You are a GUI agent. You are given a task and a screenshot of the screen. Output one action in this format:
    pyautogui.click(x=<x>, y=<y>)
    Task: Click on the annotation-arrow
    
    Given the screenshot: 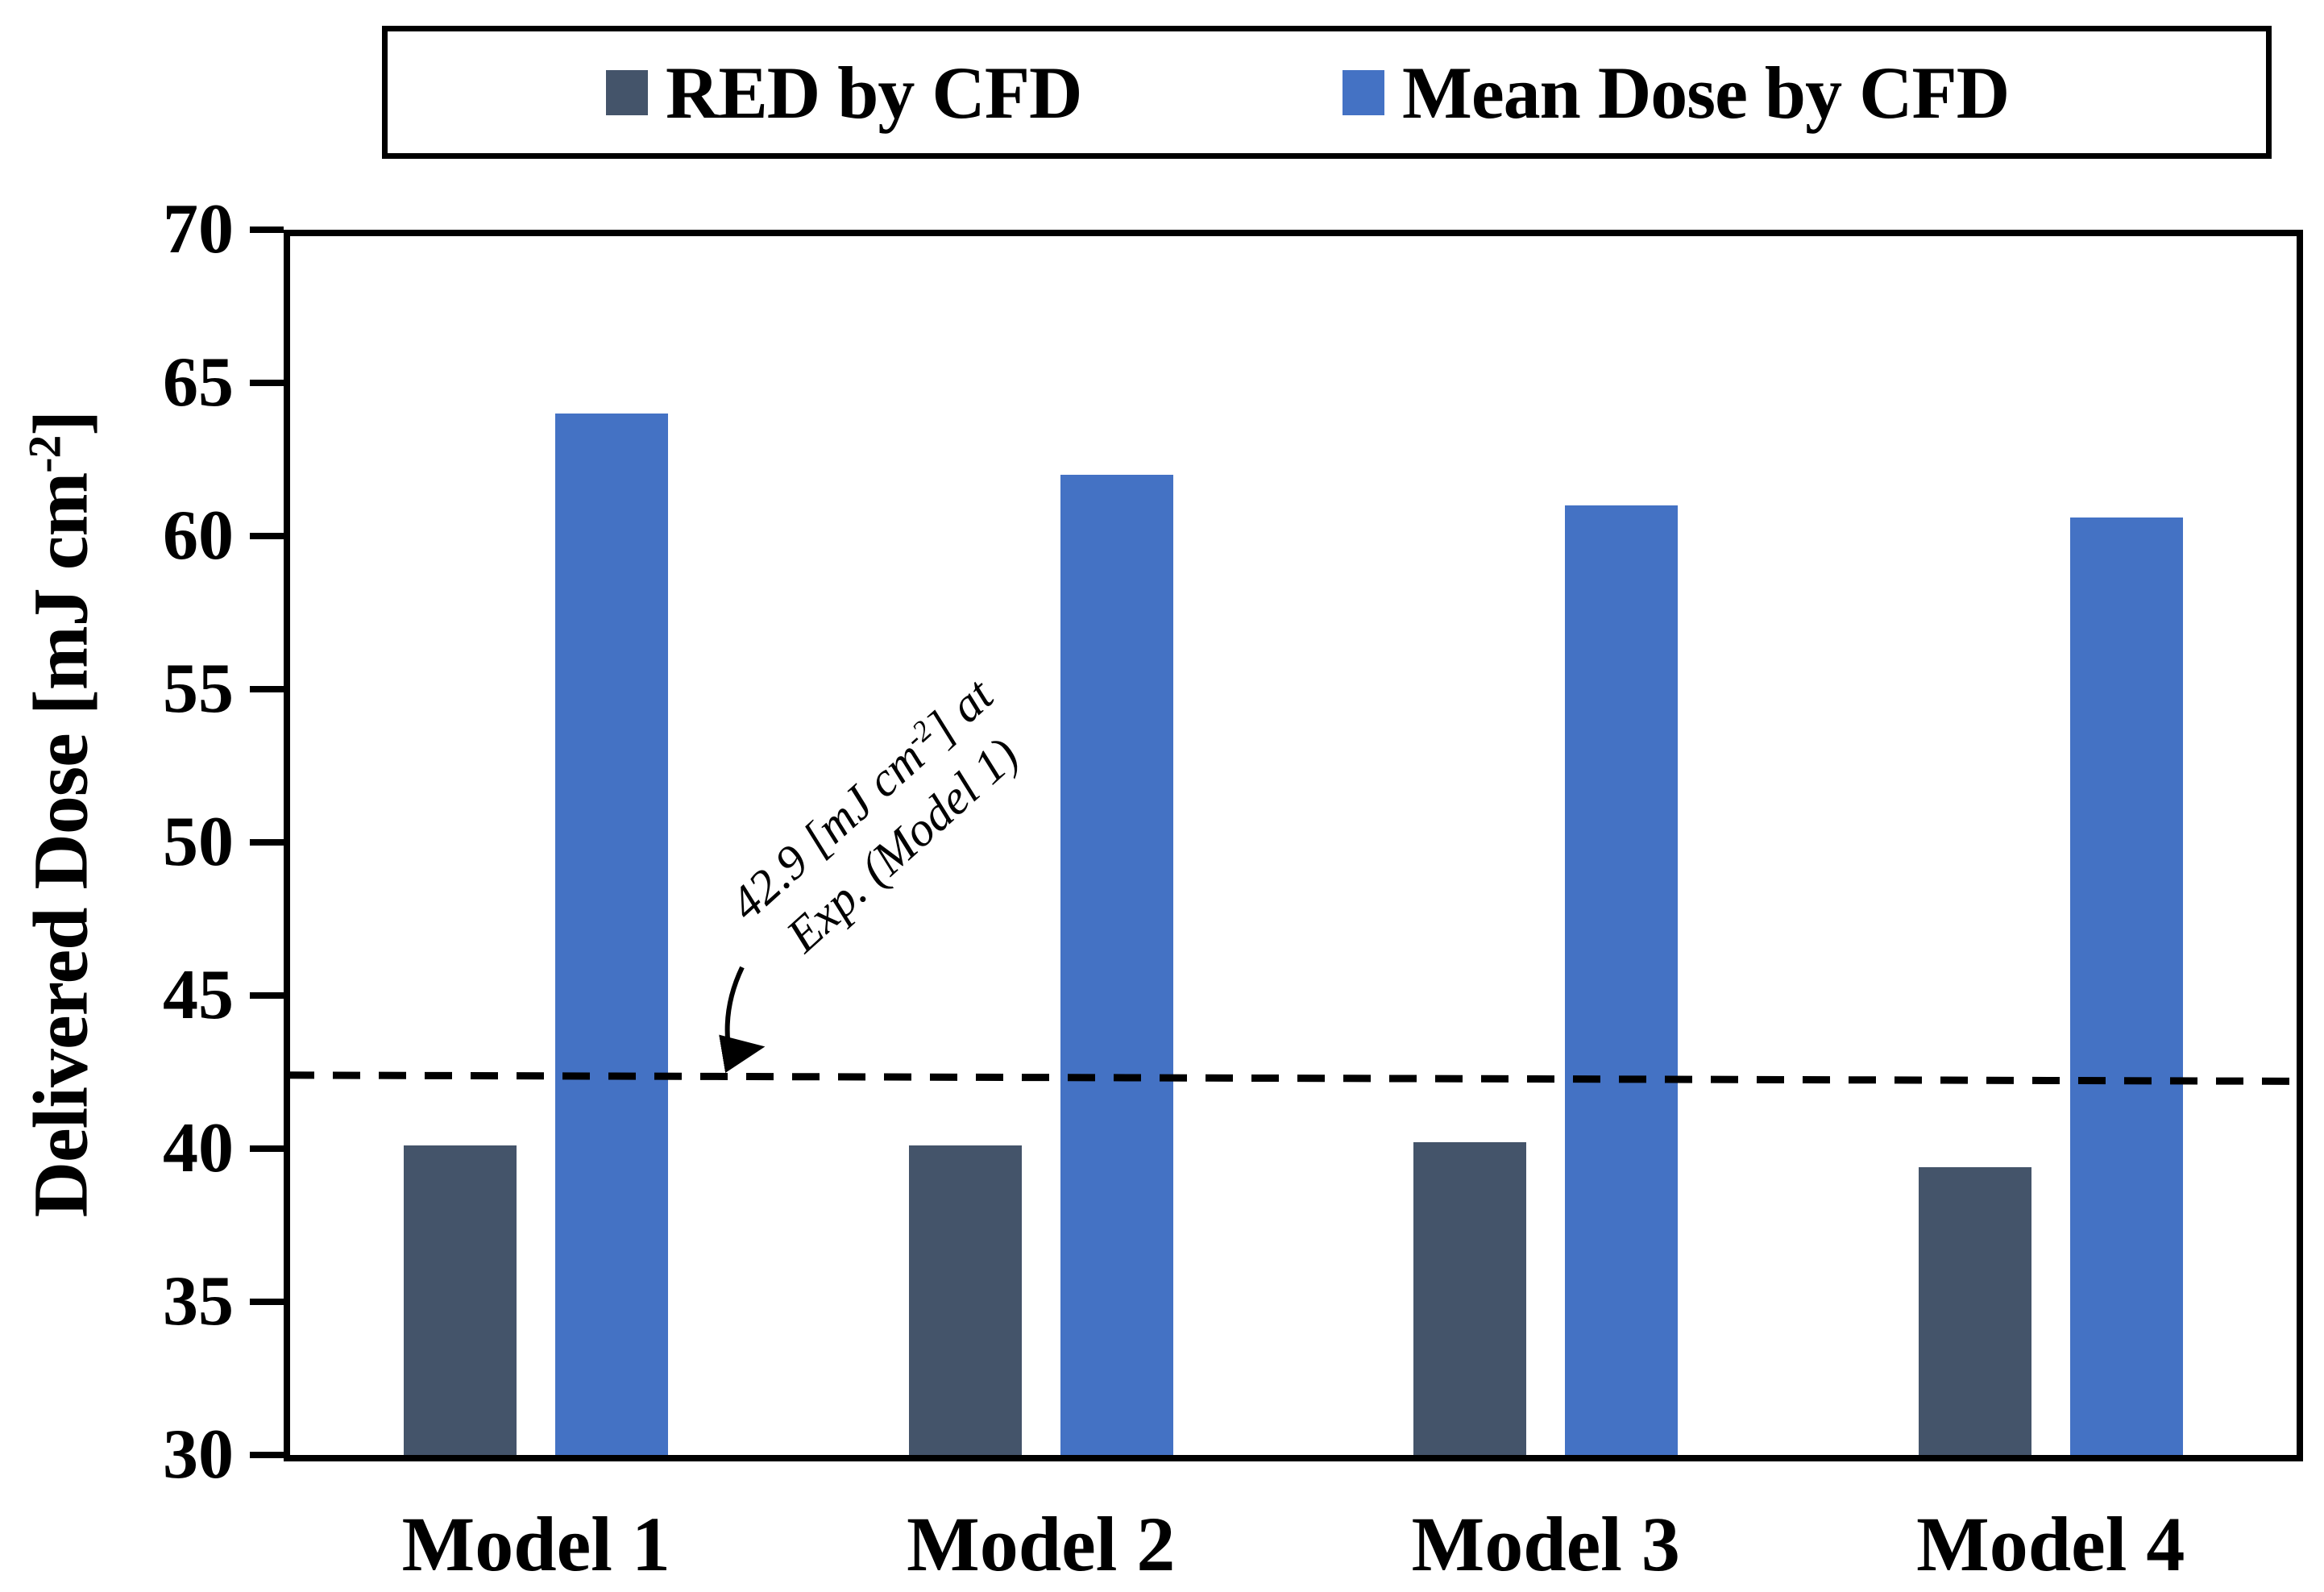 What is the action you would take?
    pyautogui.click(x=742, y=1019)
    